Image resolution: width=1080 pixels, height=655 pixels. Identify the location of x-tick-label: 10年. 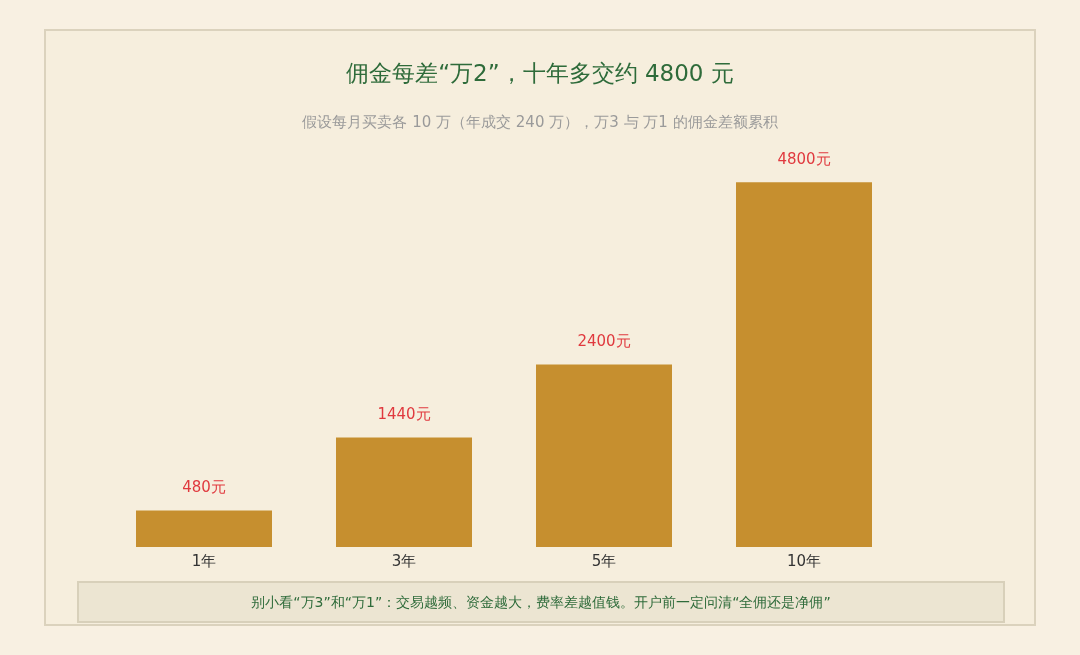
(804, 560).